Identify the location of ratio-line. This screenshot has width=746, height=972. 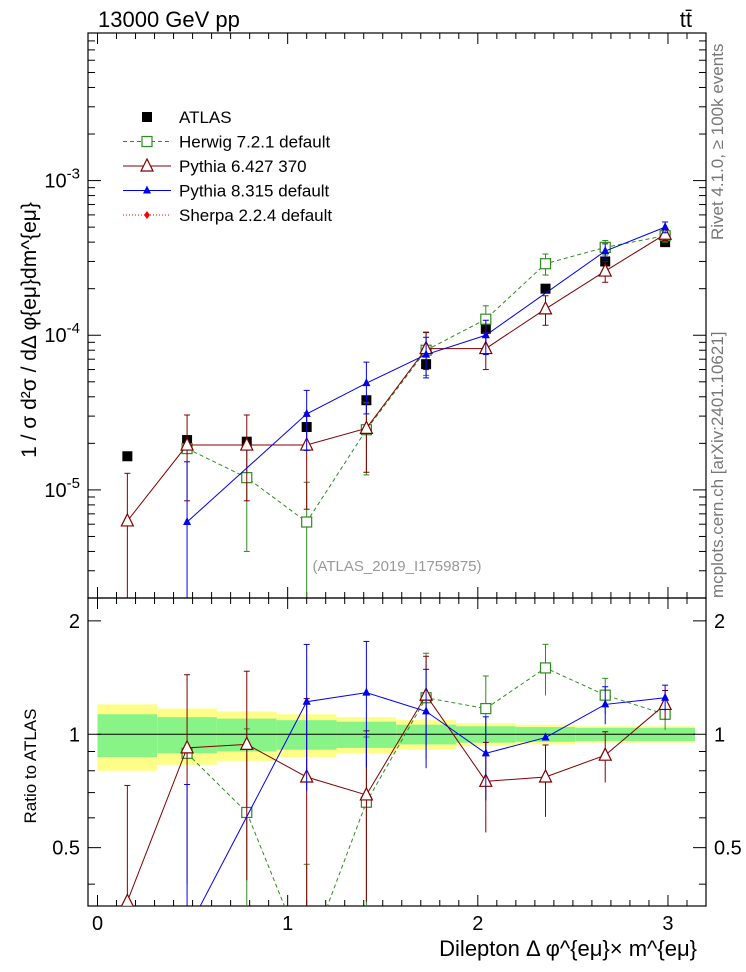
(432, 799).